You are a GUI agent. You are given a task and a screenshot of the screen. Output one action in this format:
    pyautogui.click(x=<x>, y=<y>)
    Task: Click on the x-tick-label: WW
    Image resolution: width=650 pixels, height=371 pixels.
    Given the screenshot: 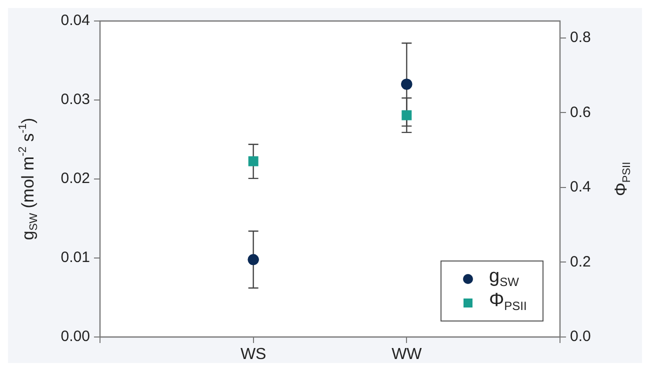 What is the action you would take?
    pyautogui.click(x=407, y=355)
    